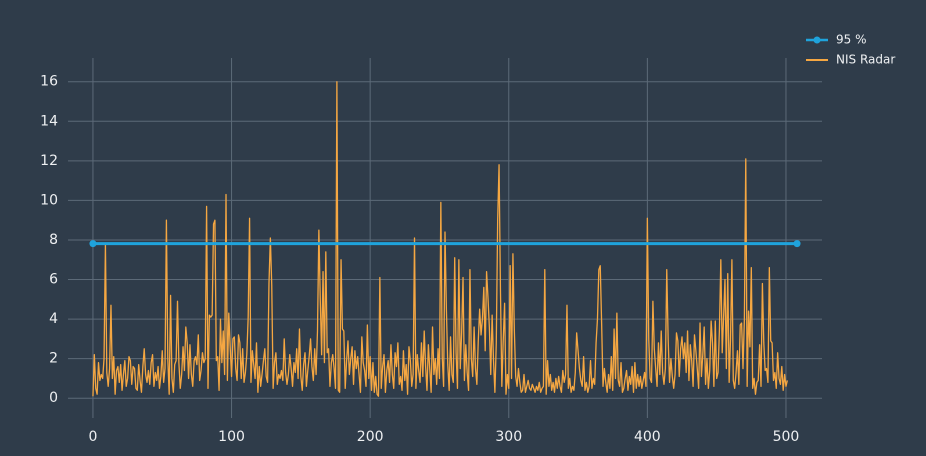 Image resolution: width=926 pixels, height=456 pixels. I want to click on x-tick-label: 400, so click(647, 437).